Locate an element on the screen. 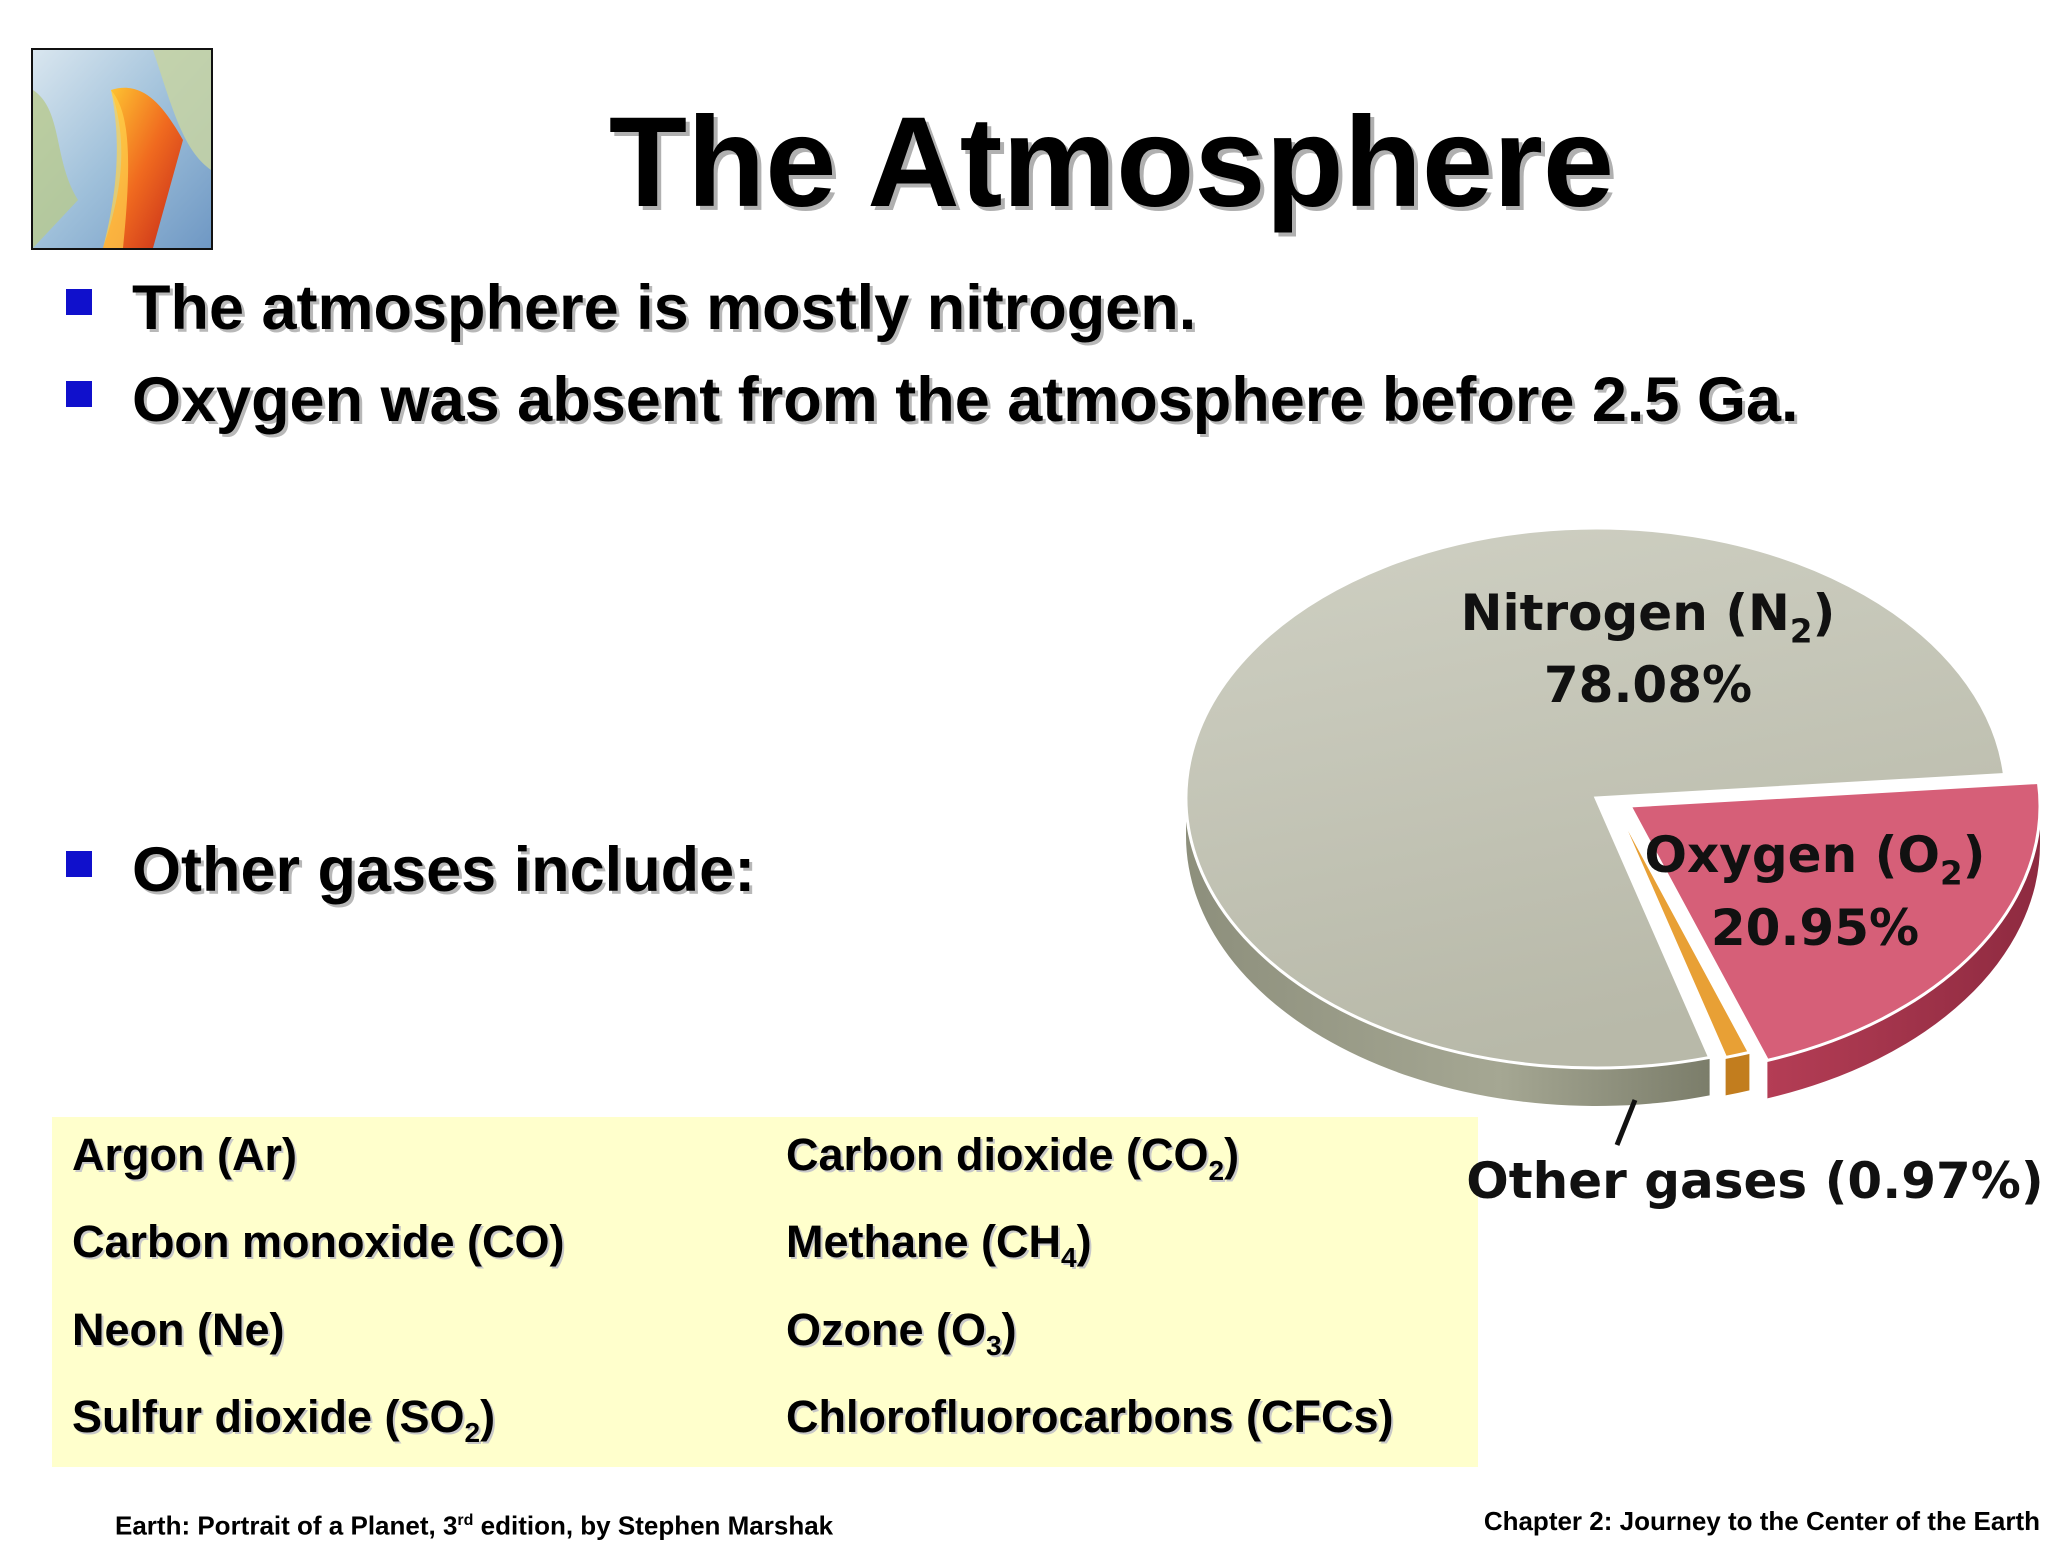 The image size is (2048, 1541). pie-slice-oxygen is located at coordinates (1834, 939).